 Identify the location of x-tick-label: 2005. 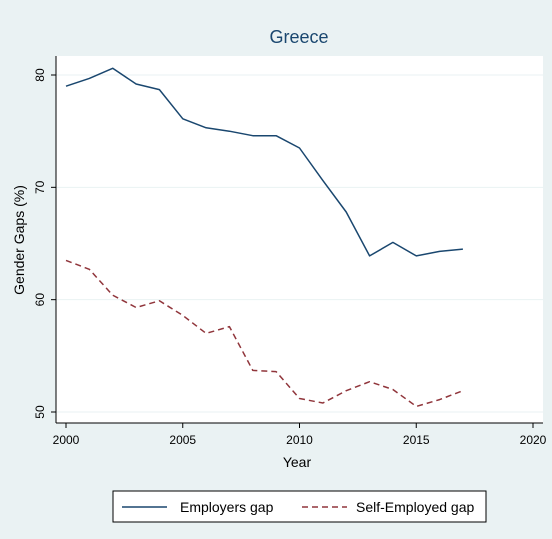
(182, 440).